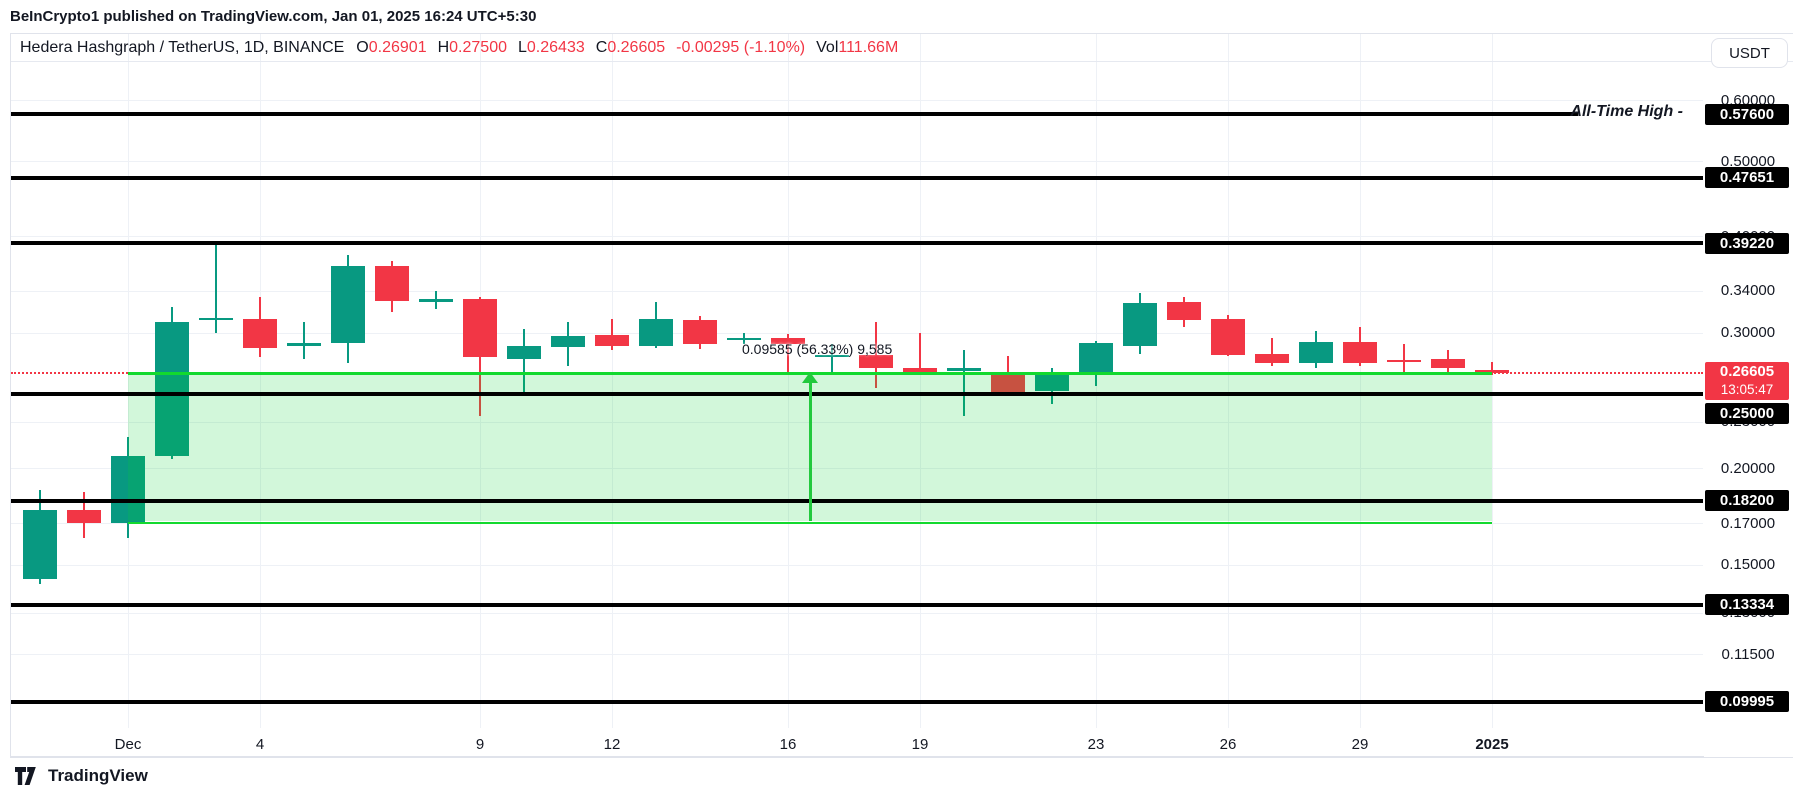  I want to click on price-level-badge: 0.57600, so click(1747, 114).